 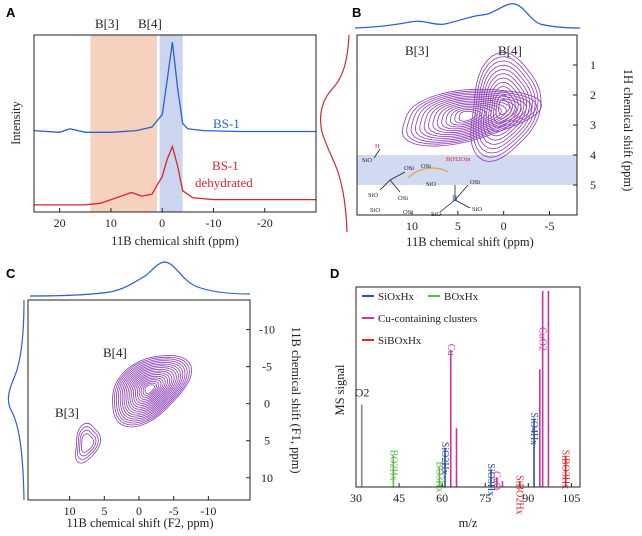 I want to click on panel-b-y-tick-label: 3, so click(x=593, y=125).